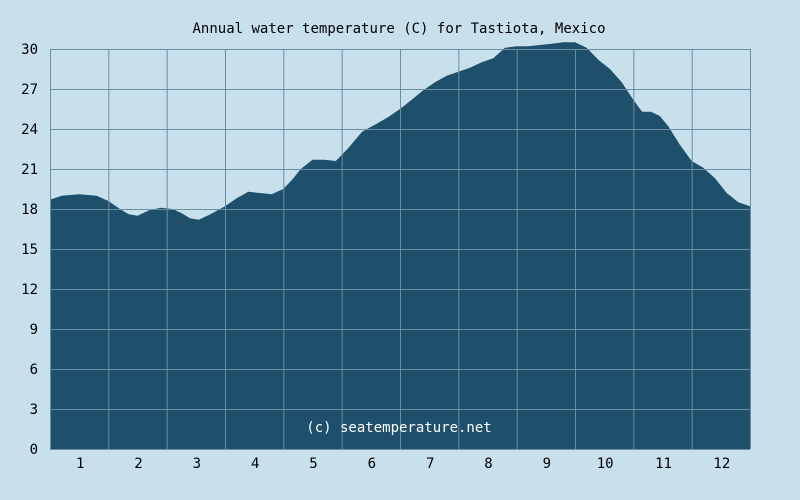 The image size is (800, 500). Describe the element at coordinates (372, 464) in the screenshot. I see `x-tick-label: 6` at that location.